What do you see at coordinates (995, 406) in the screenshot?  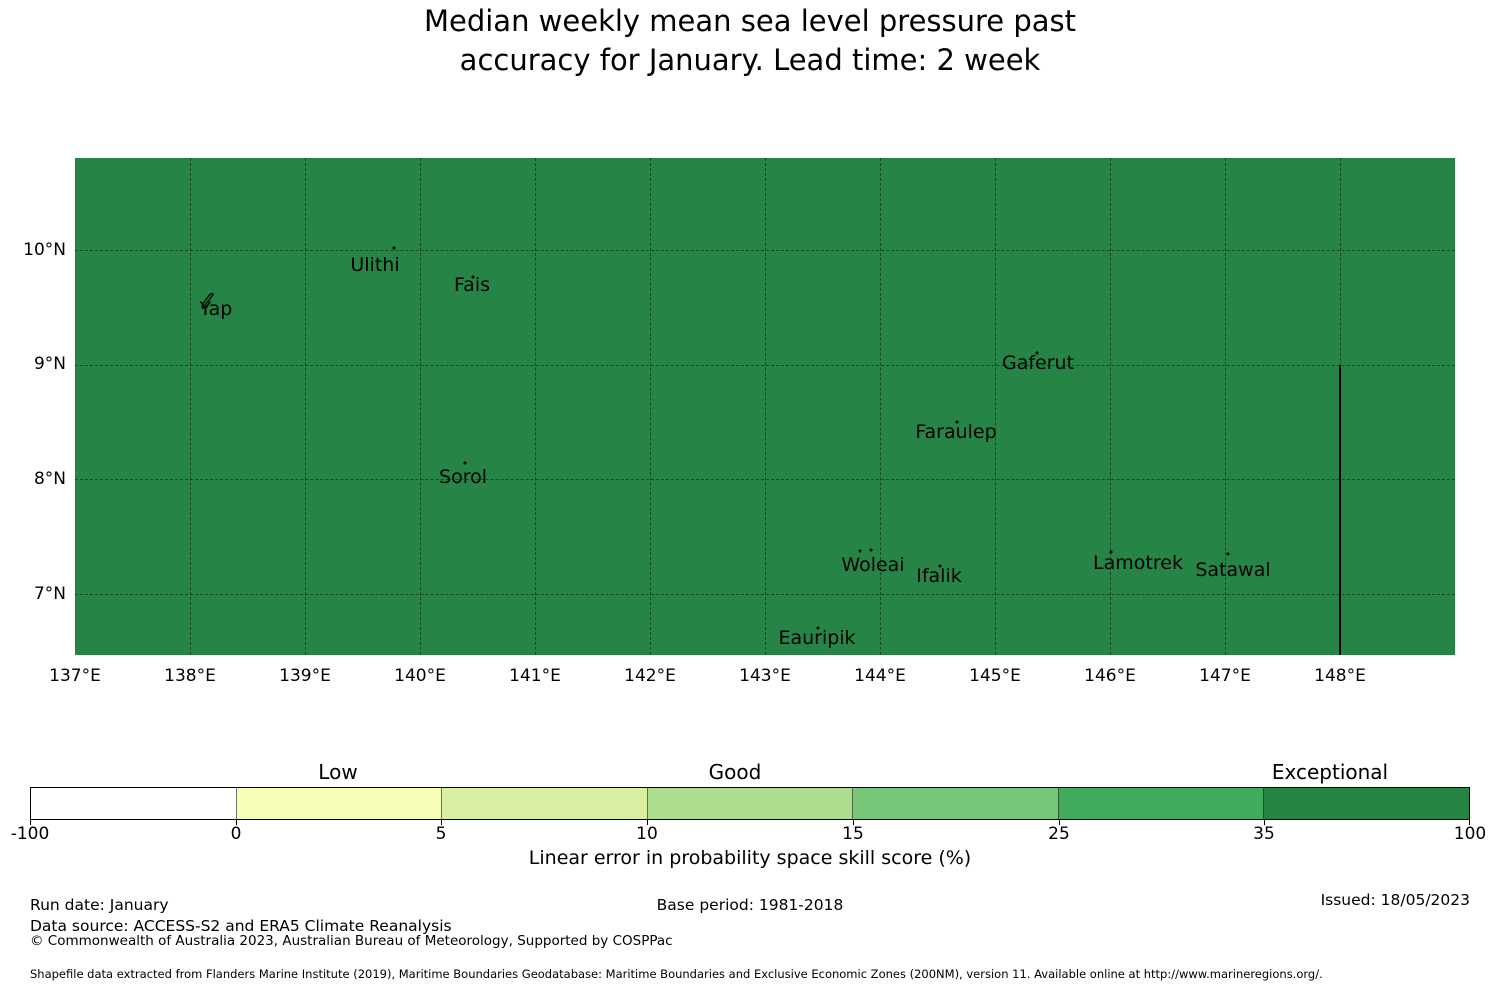 I see `gridline-145e` at bounding box center [995, 406].